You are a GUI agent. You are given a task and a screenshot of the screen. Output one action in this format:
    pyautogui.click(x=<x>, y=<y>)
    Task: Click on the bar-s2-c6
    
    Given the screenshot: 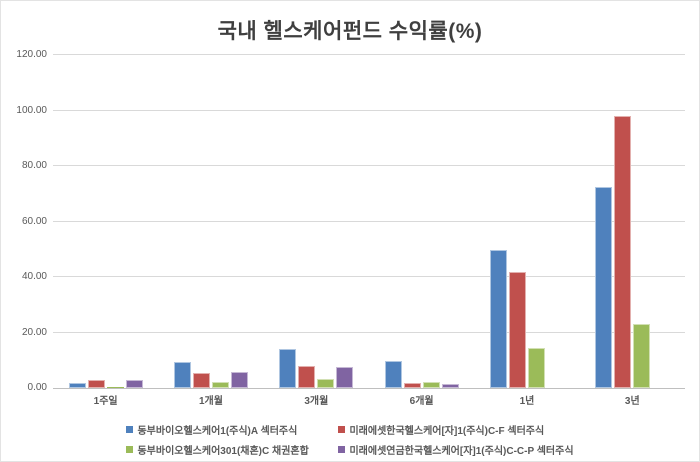 What is the action you would take?
    pyautogui.click(x=623, y=252)
    